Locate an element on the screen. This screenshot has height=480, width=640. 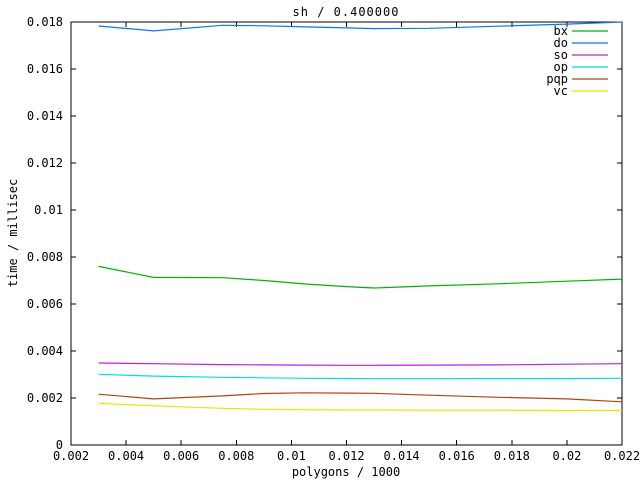
y-tick-label: 0 is located at coordinates (59, 445).